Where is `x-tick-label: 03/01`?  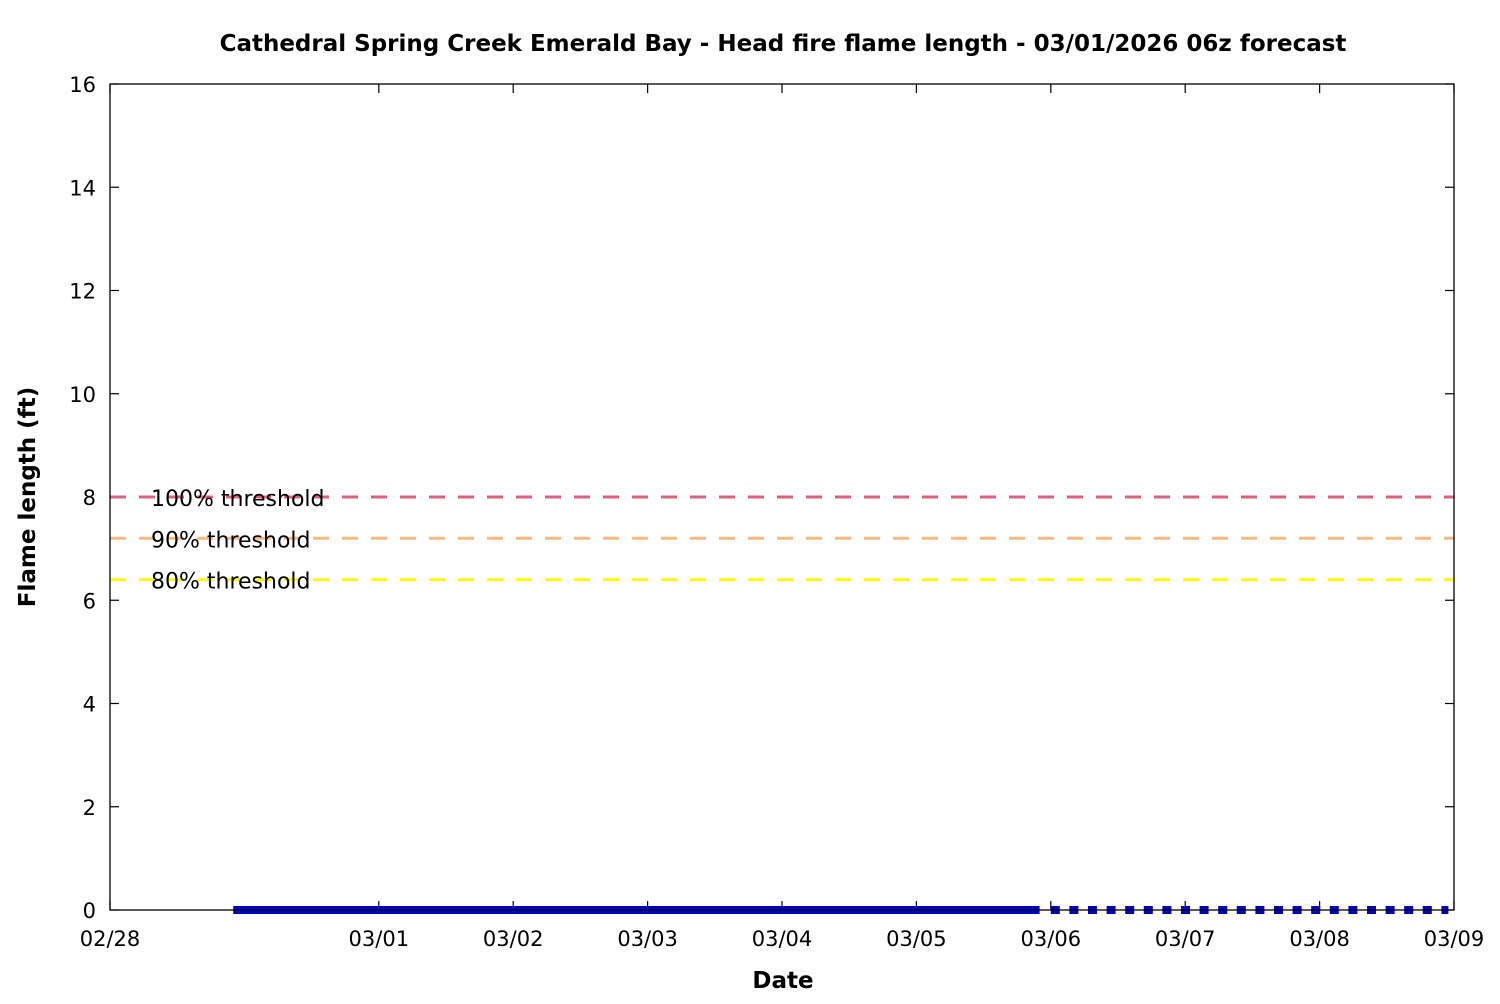
x-tick-label: 03/01 is located at coordinates (379, 939).